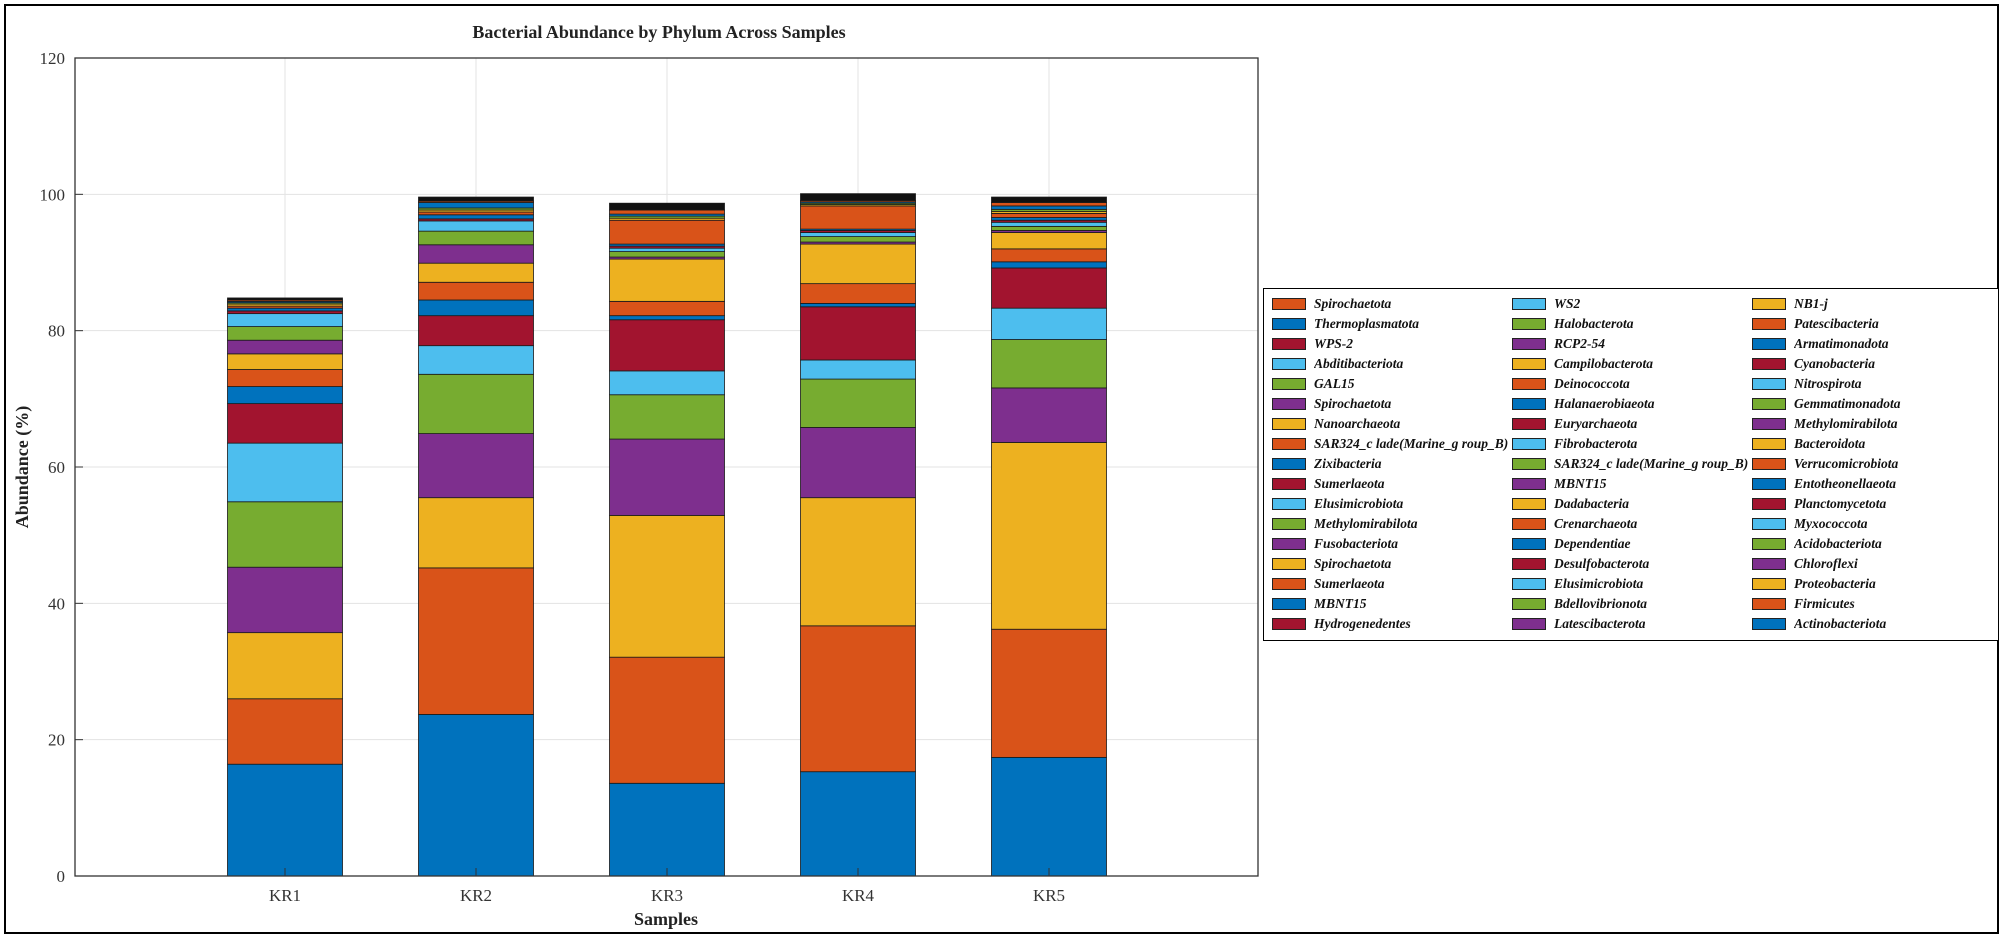 This screenshot has width=2007, height=942. I want to click on legend-item: Crenarchaeota, so click(1632, 524).